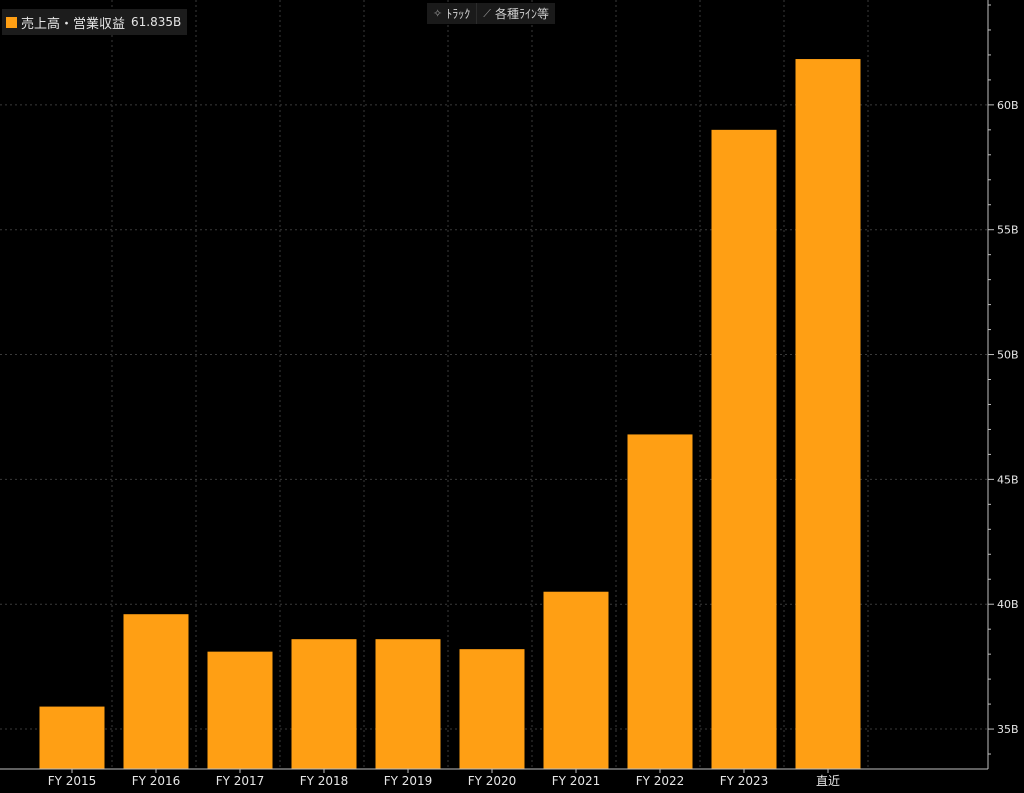  I want to click on x-tick-label: FY 2021, so click(576, 781).